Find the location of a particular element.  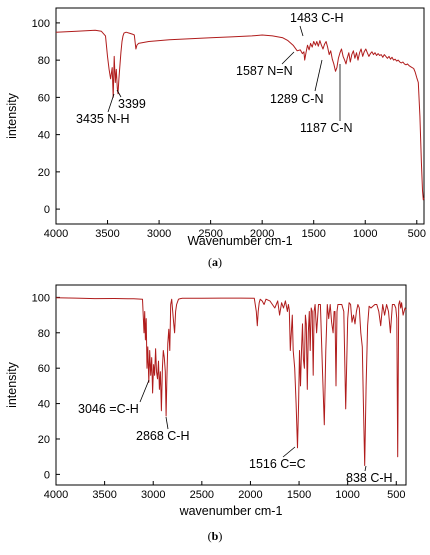

panel-a-caption-letter: a is located at coordinates (215, 262).